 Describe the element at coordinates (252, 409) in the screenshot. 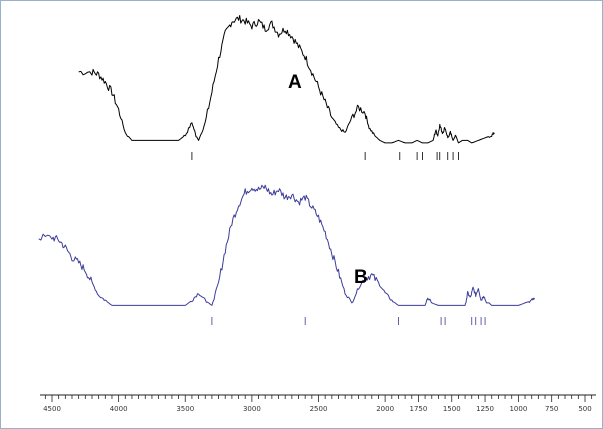

I see `x-tick-label: 3000` at that location.